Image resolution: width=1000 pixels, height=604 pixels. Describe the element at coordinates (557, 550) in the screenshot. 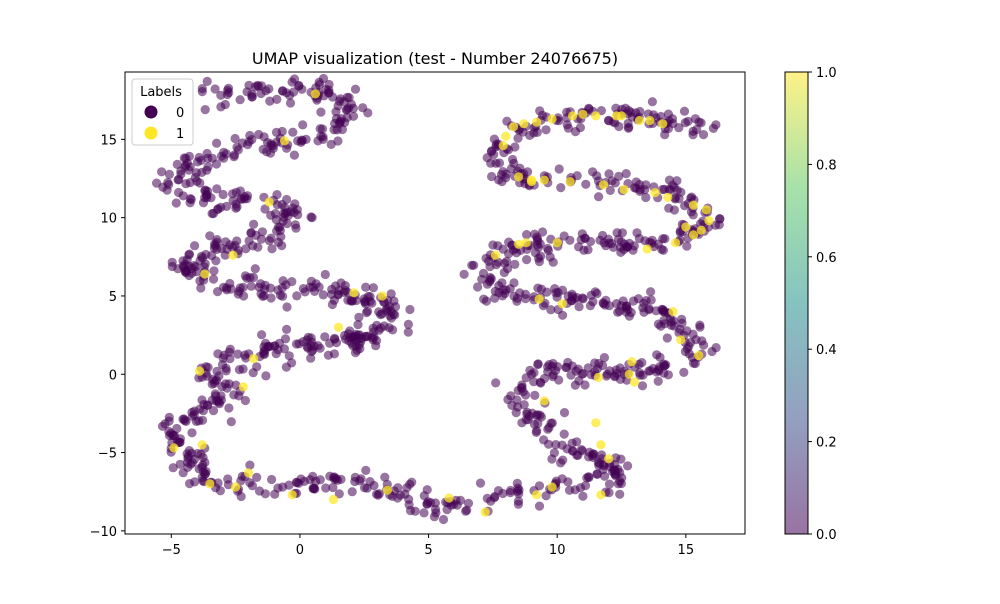

I see `x-tick-label: 10` at that location.